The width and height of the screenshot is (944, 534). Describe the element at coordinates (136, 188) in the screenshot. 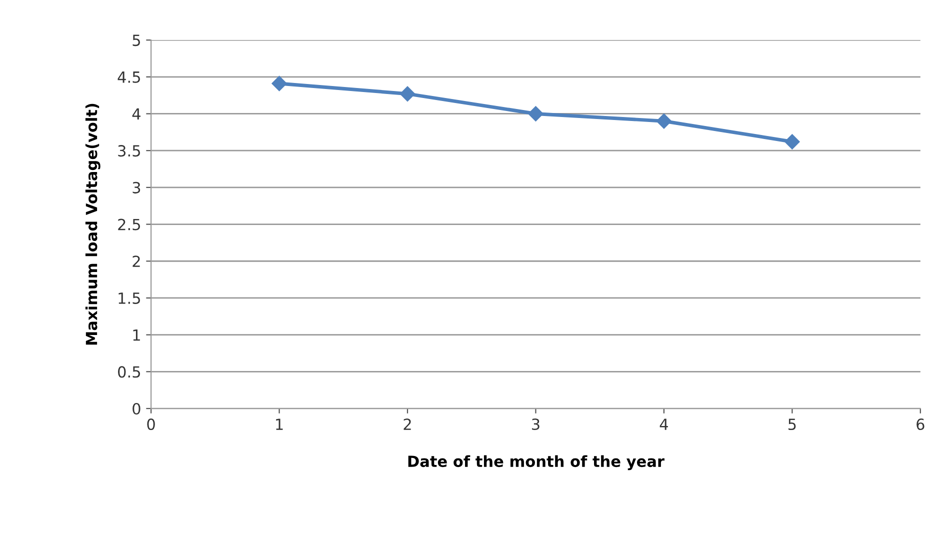

I see `y-tick-label: 3` at that location.